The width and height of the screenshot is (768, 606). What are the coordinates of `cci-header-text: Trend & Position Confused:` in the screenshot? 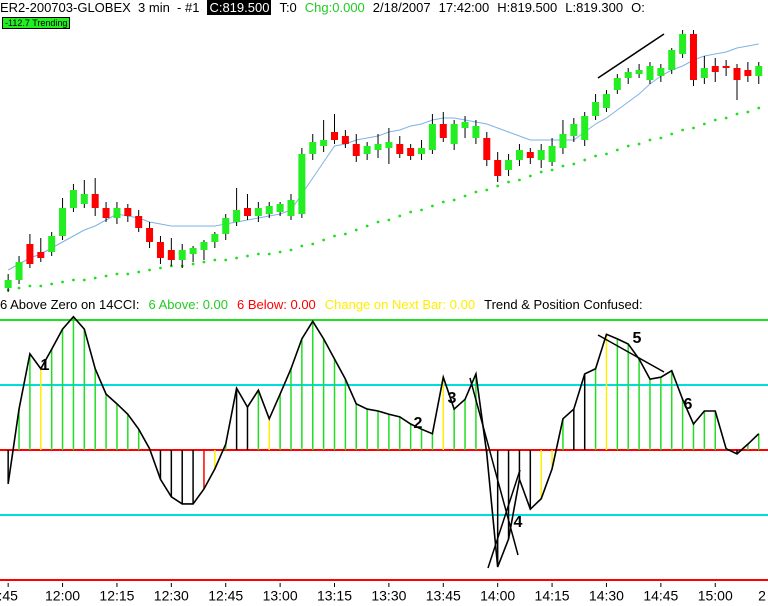 It's located at (563, 304).